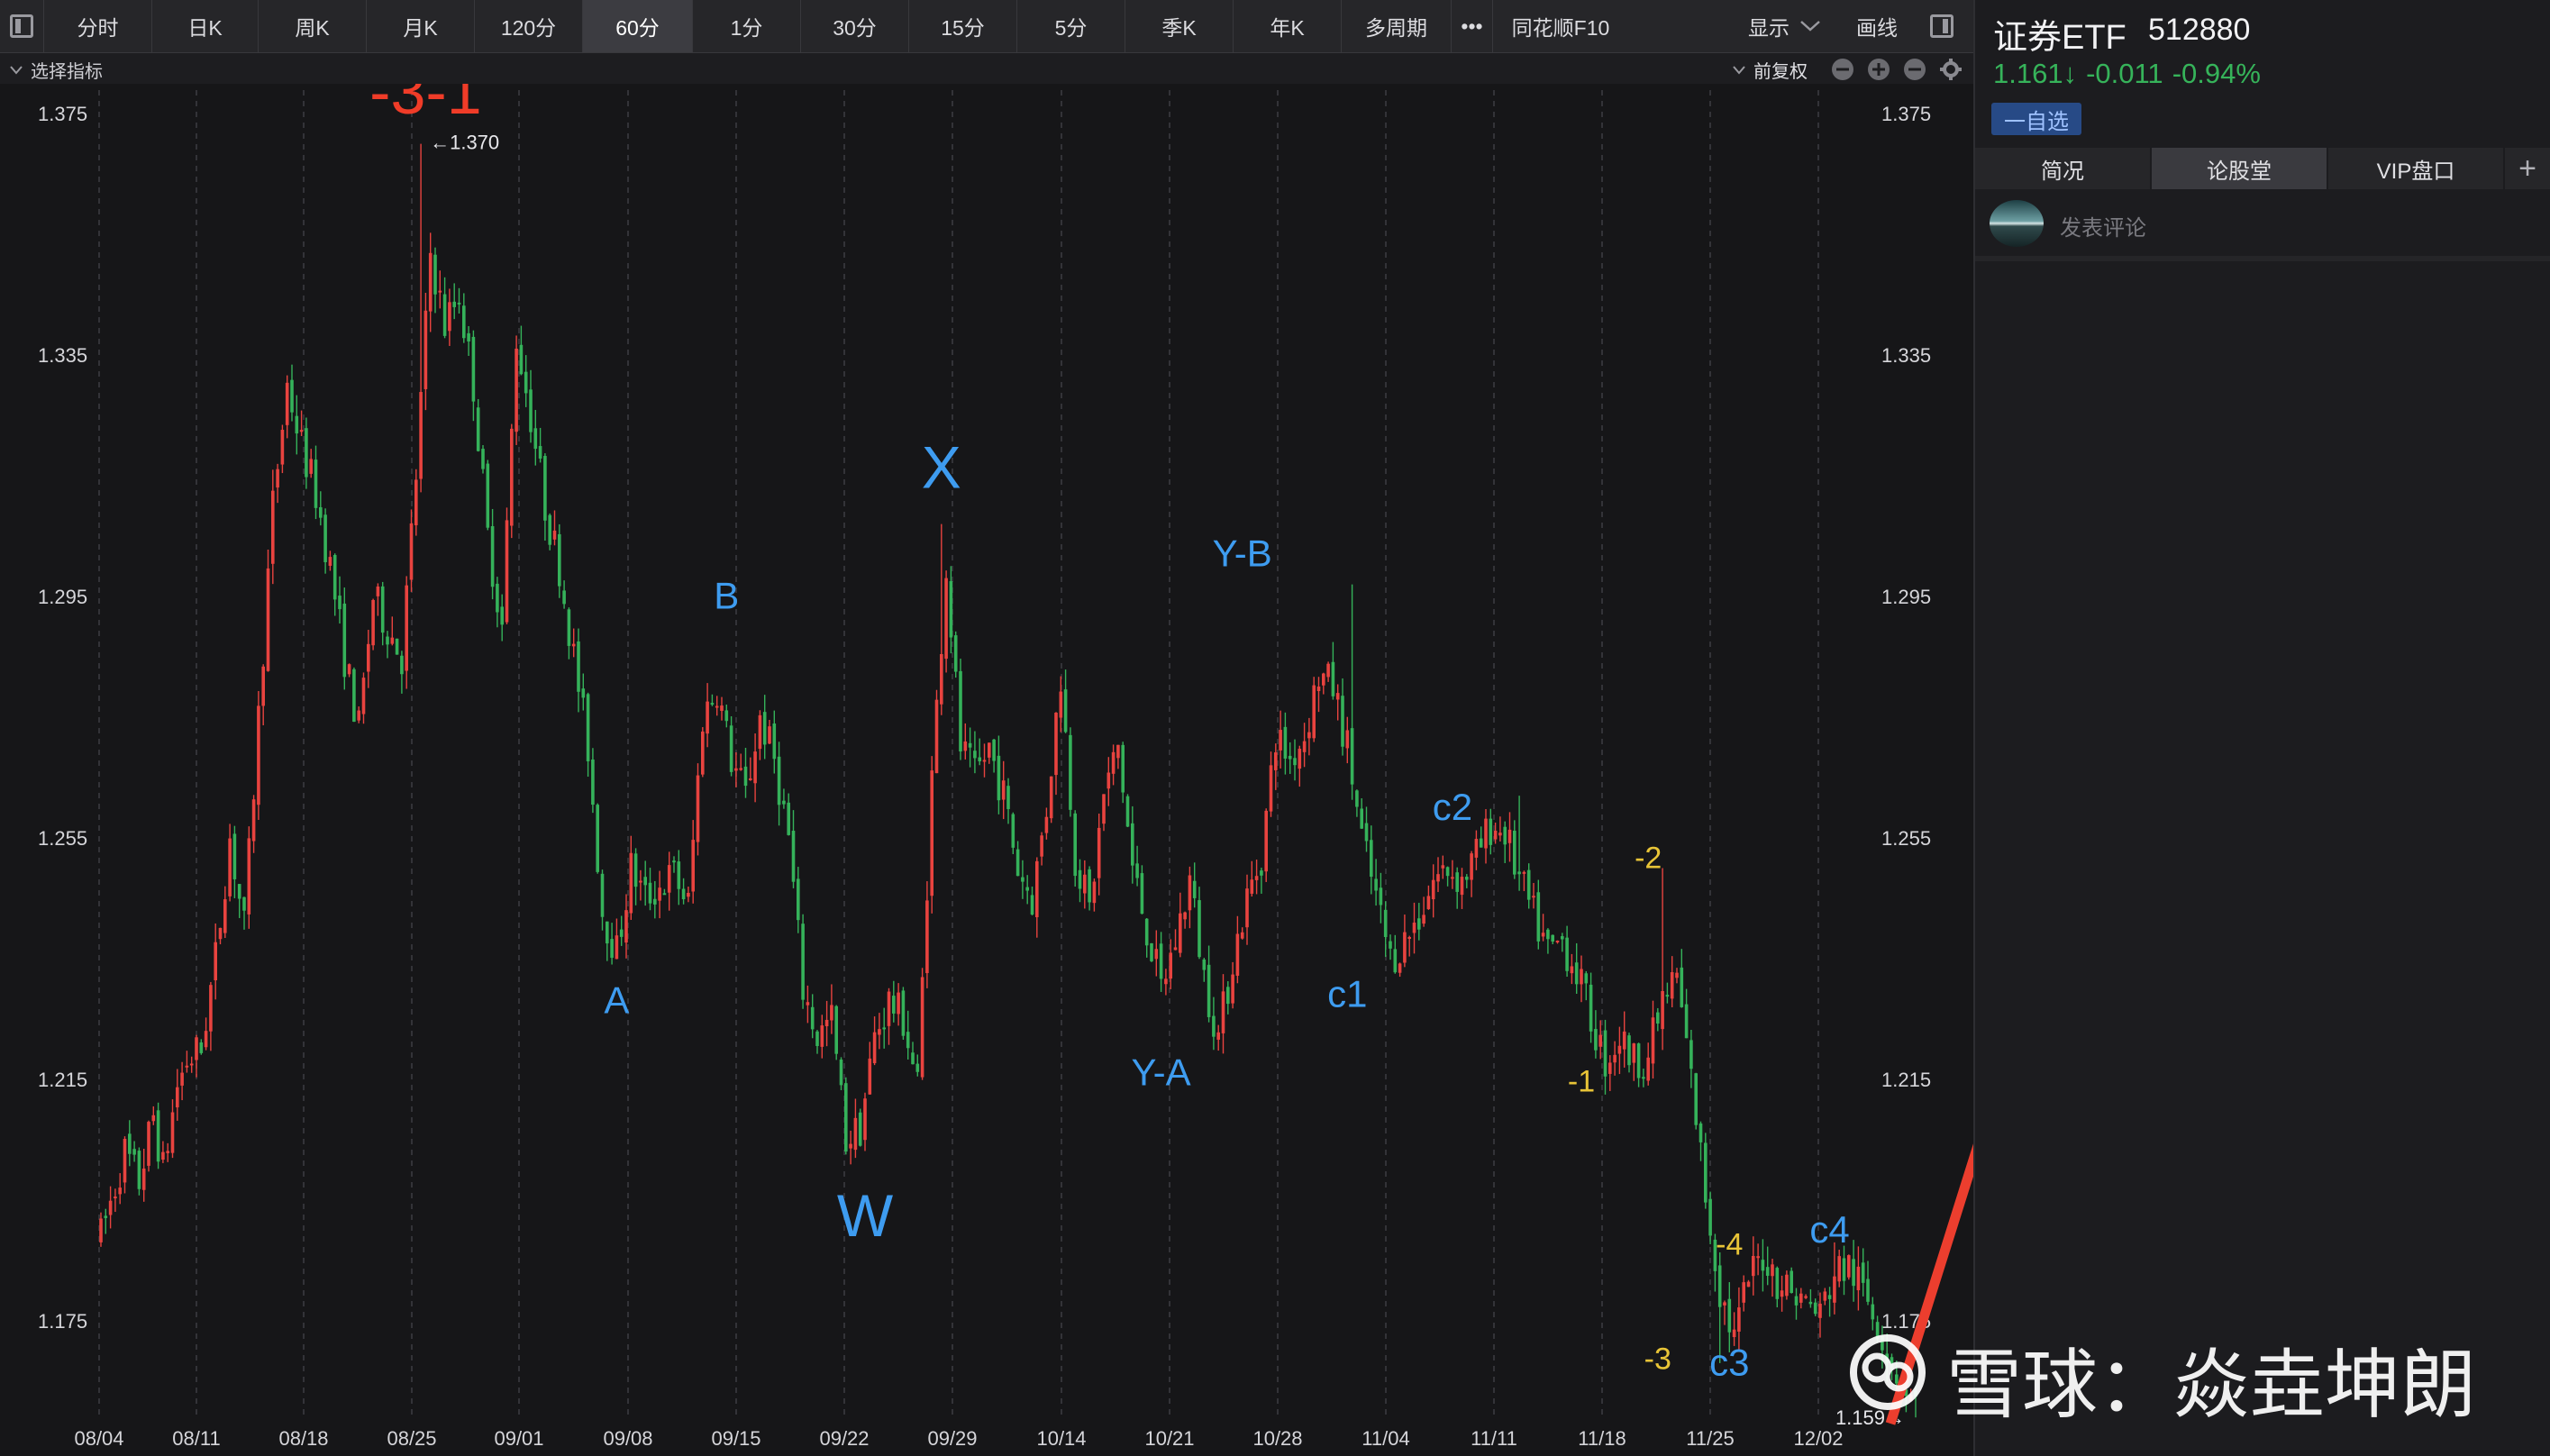  What do you see at coordinates (1729, 1244) in the screenshot?
I see `wave-label: -4` at bounding box center [1729, 1244].